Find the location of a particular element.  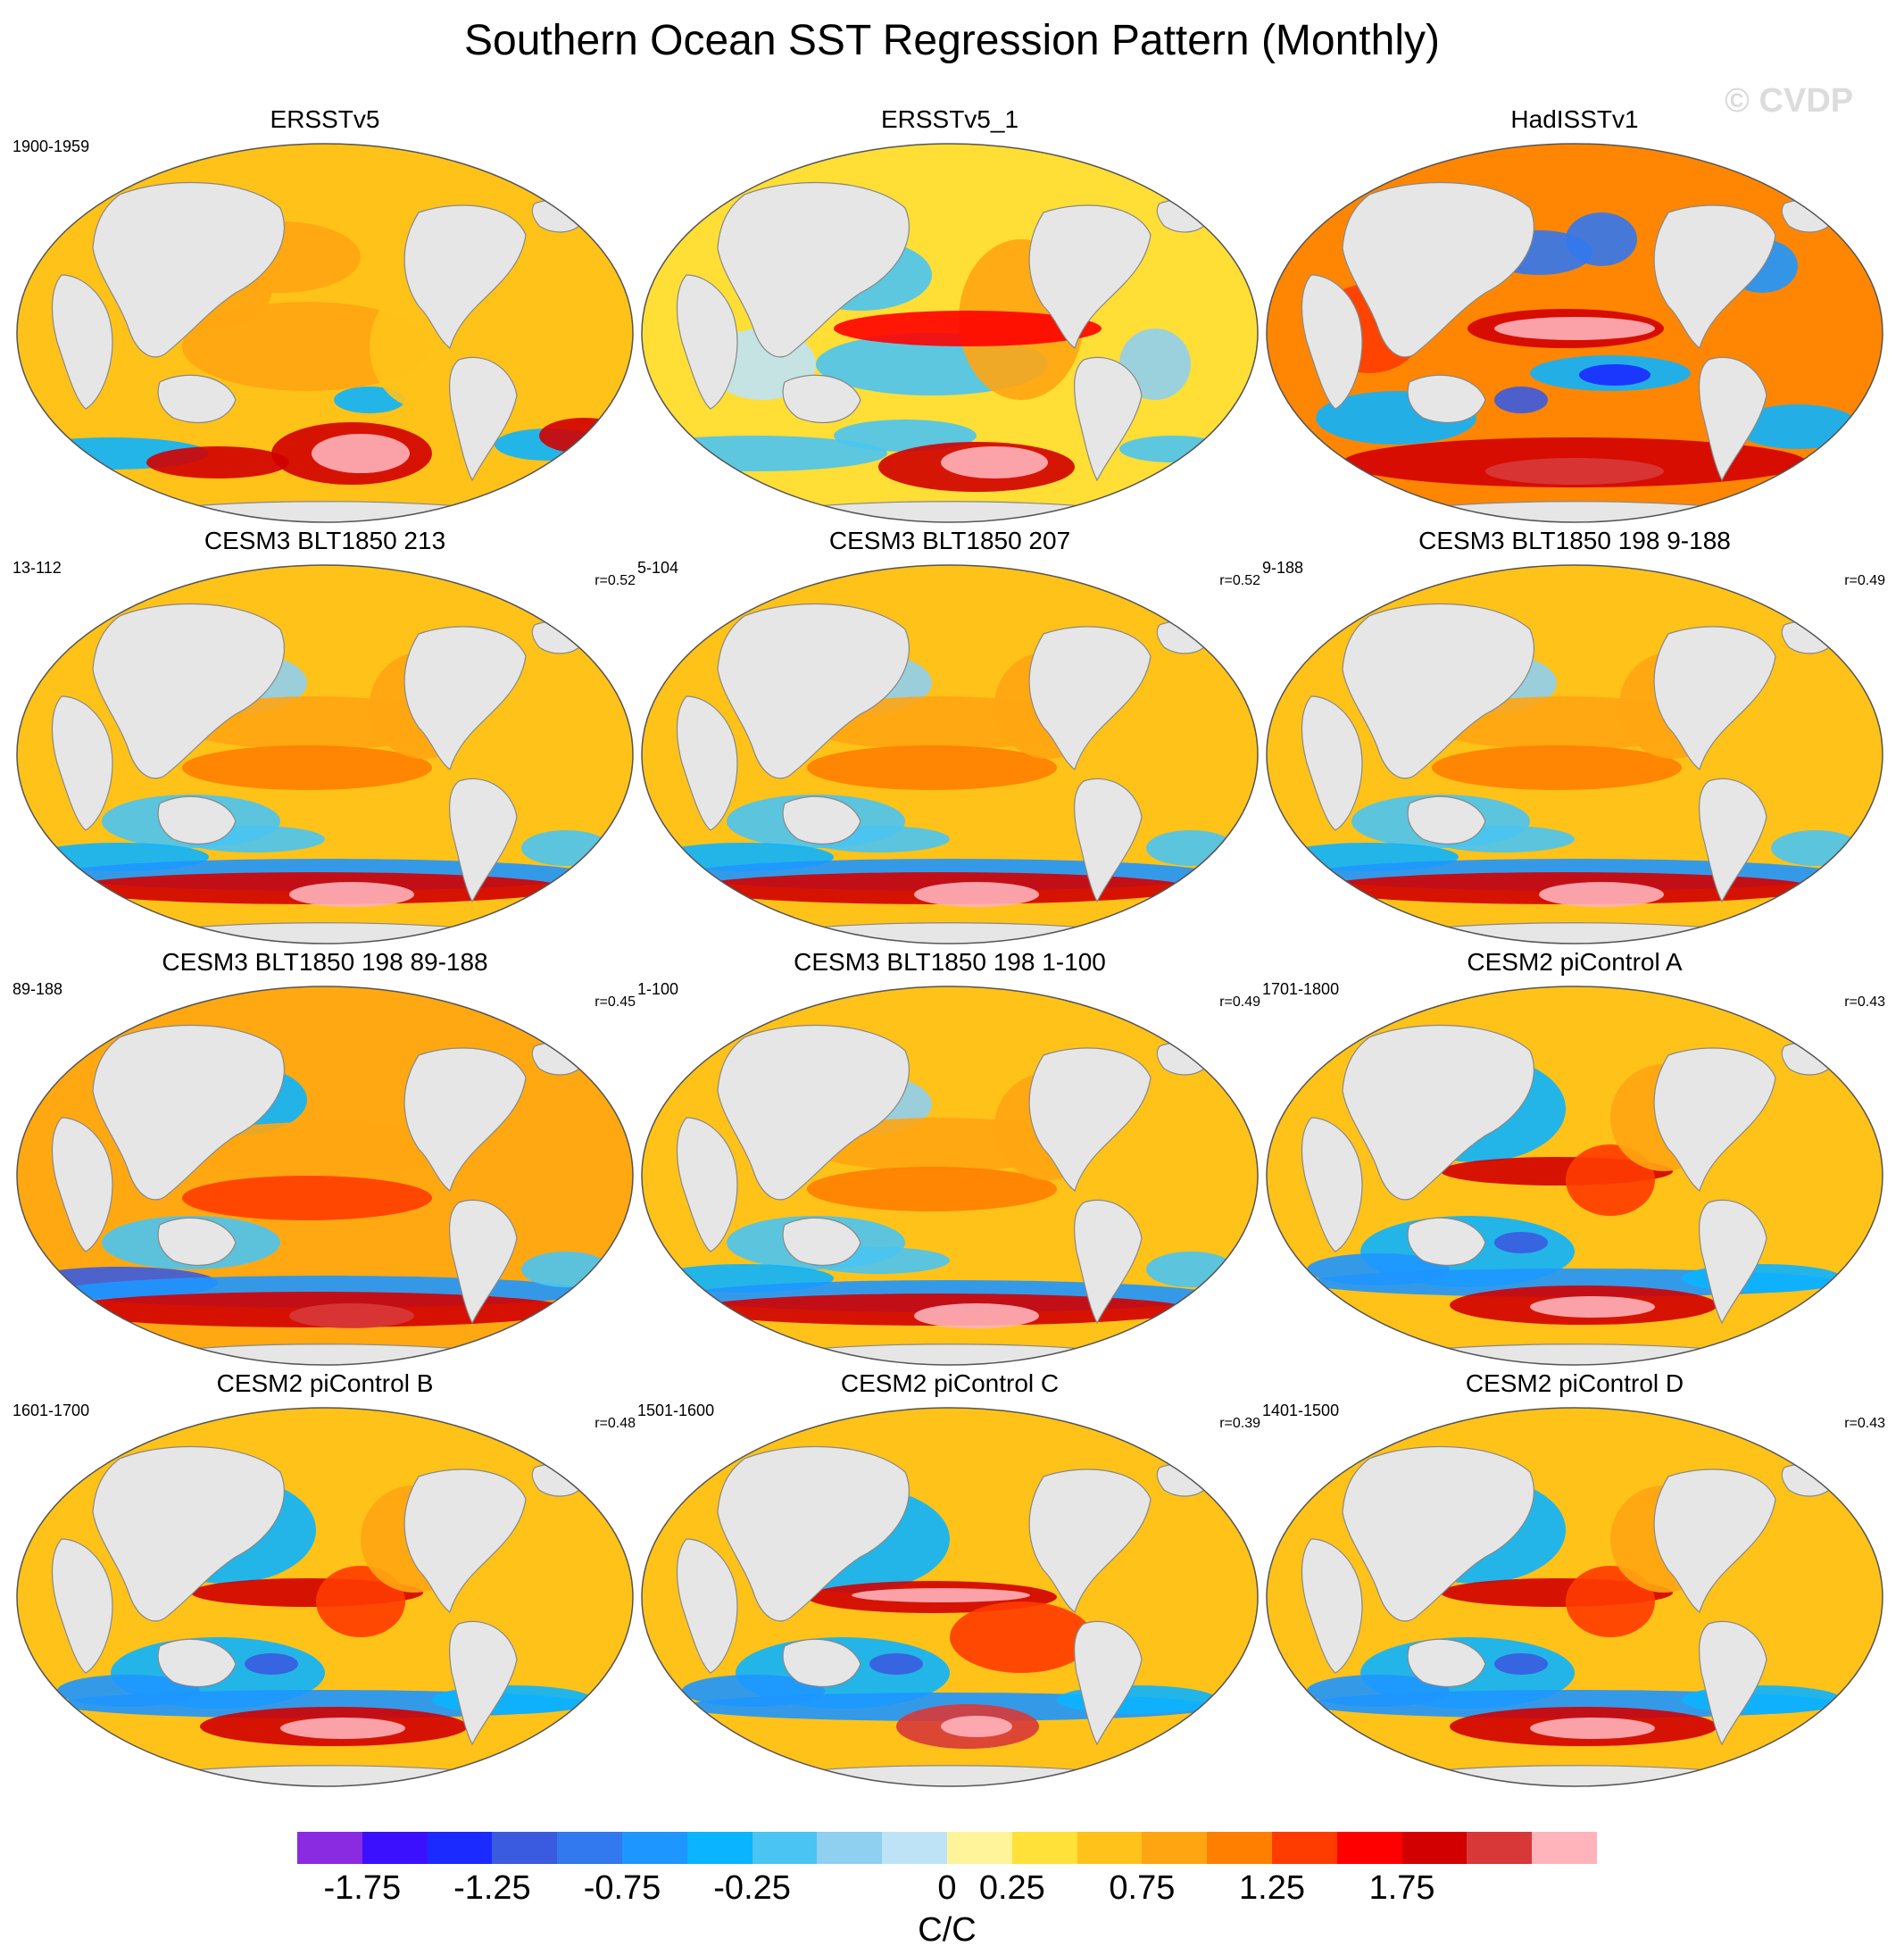

colorbar-tick-label: -1.75 is located at coordinates (362, 1888).